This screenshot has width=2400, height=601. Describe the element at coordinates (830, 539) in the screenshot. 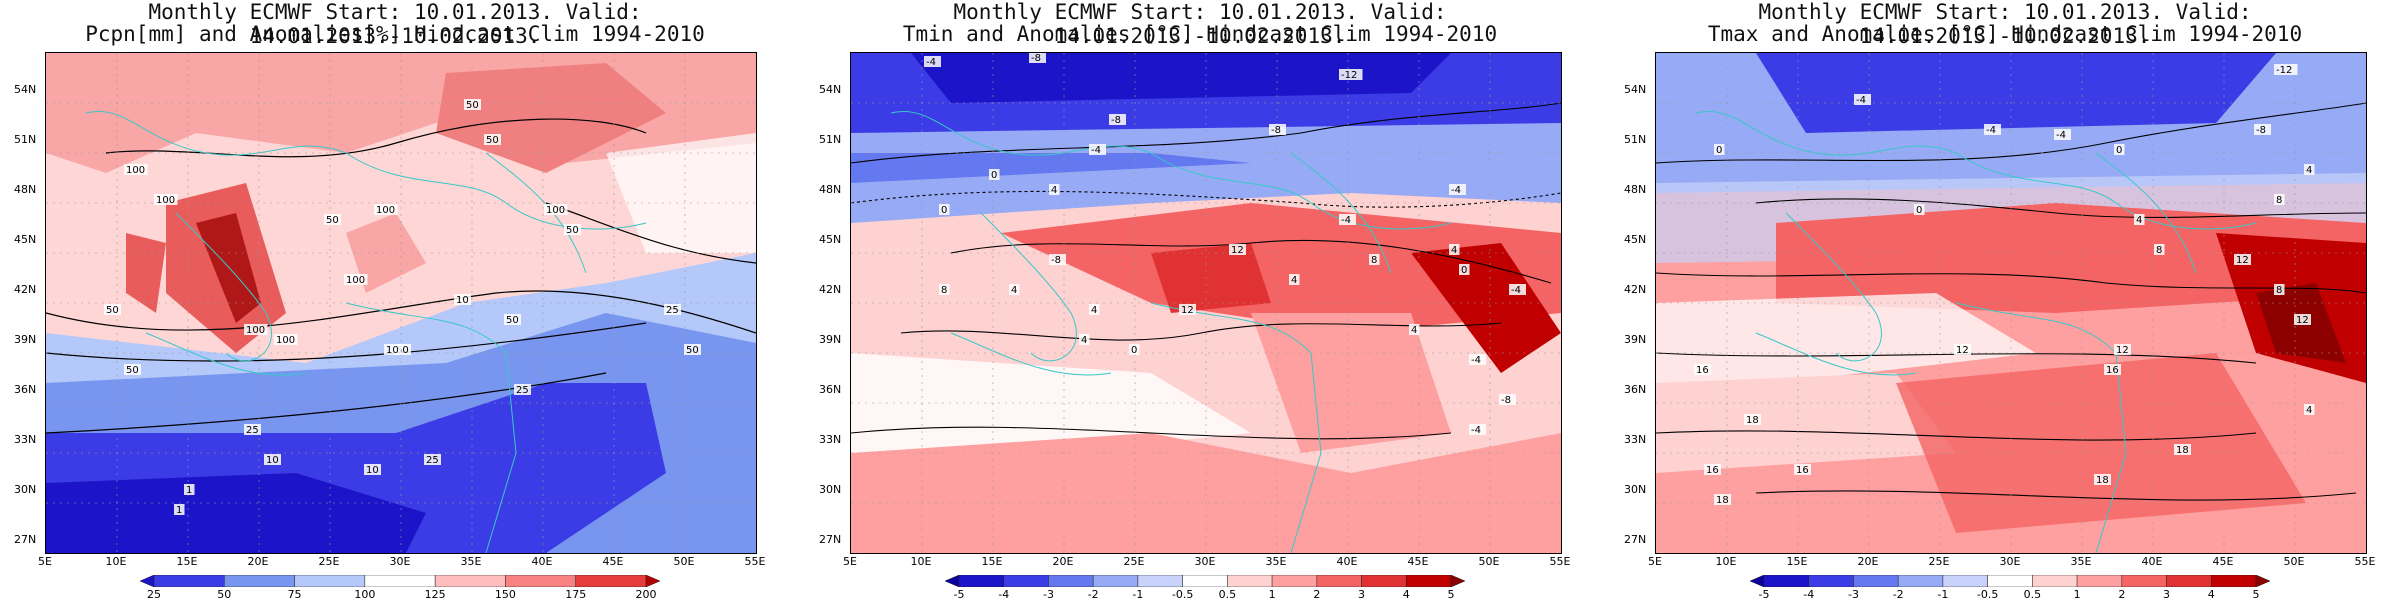

I see `lat-label: 27N` at that location.